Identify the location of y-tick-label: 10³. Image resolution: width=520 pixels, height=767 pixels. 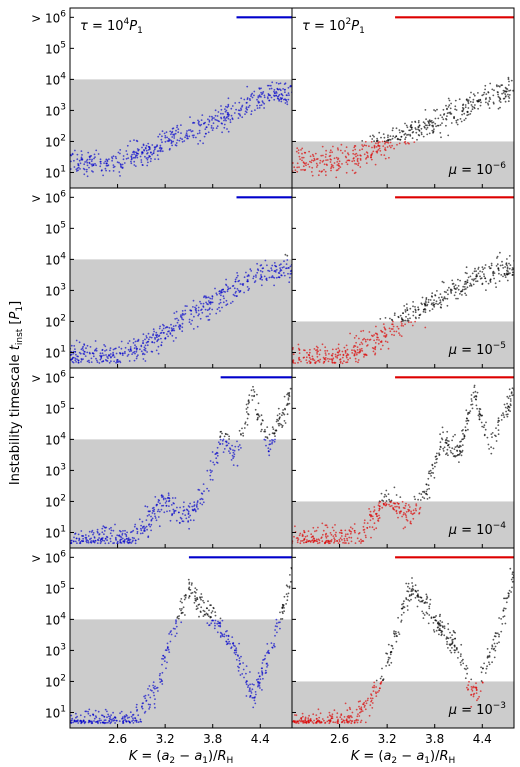
(55, 470).